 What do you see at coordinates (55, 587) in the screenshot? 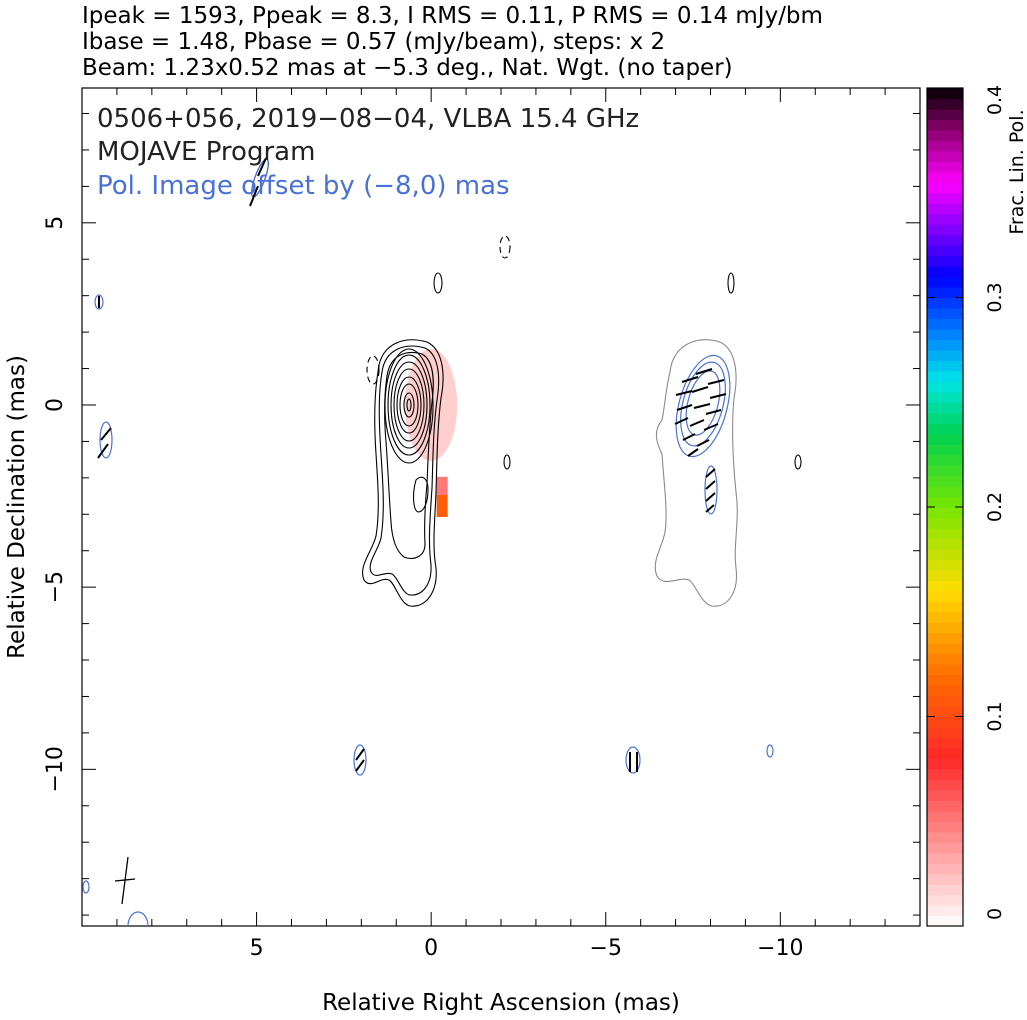
I see `y-tick-label: −5` at bounding box center [55, 587].